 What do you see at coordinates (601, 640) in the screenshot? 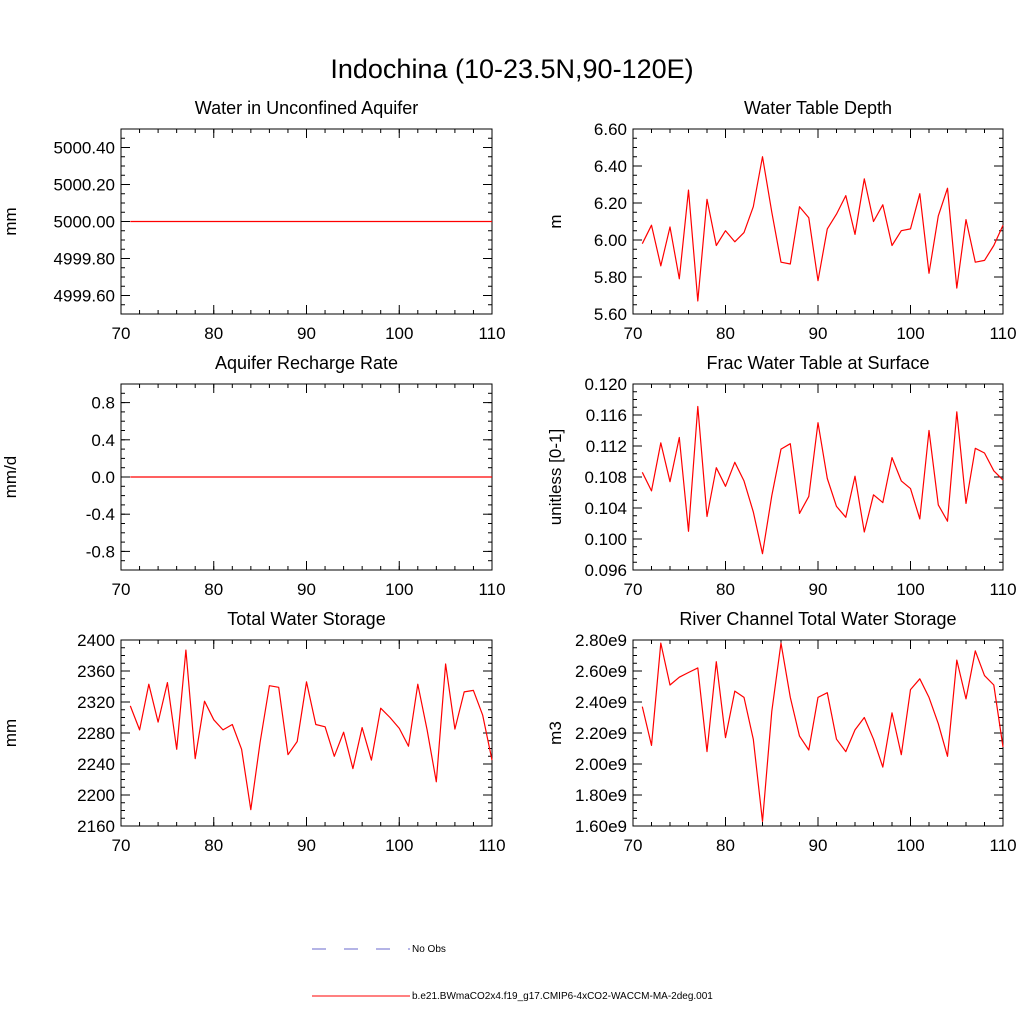
I see `y-tick-label: 2.80e9` at bounding box center [601, 640].